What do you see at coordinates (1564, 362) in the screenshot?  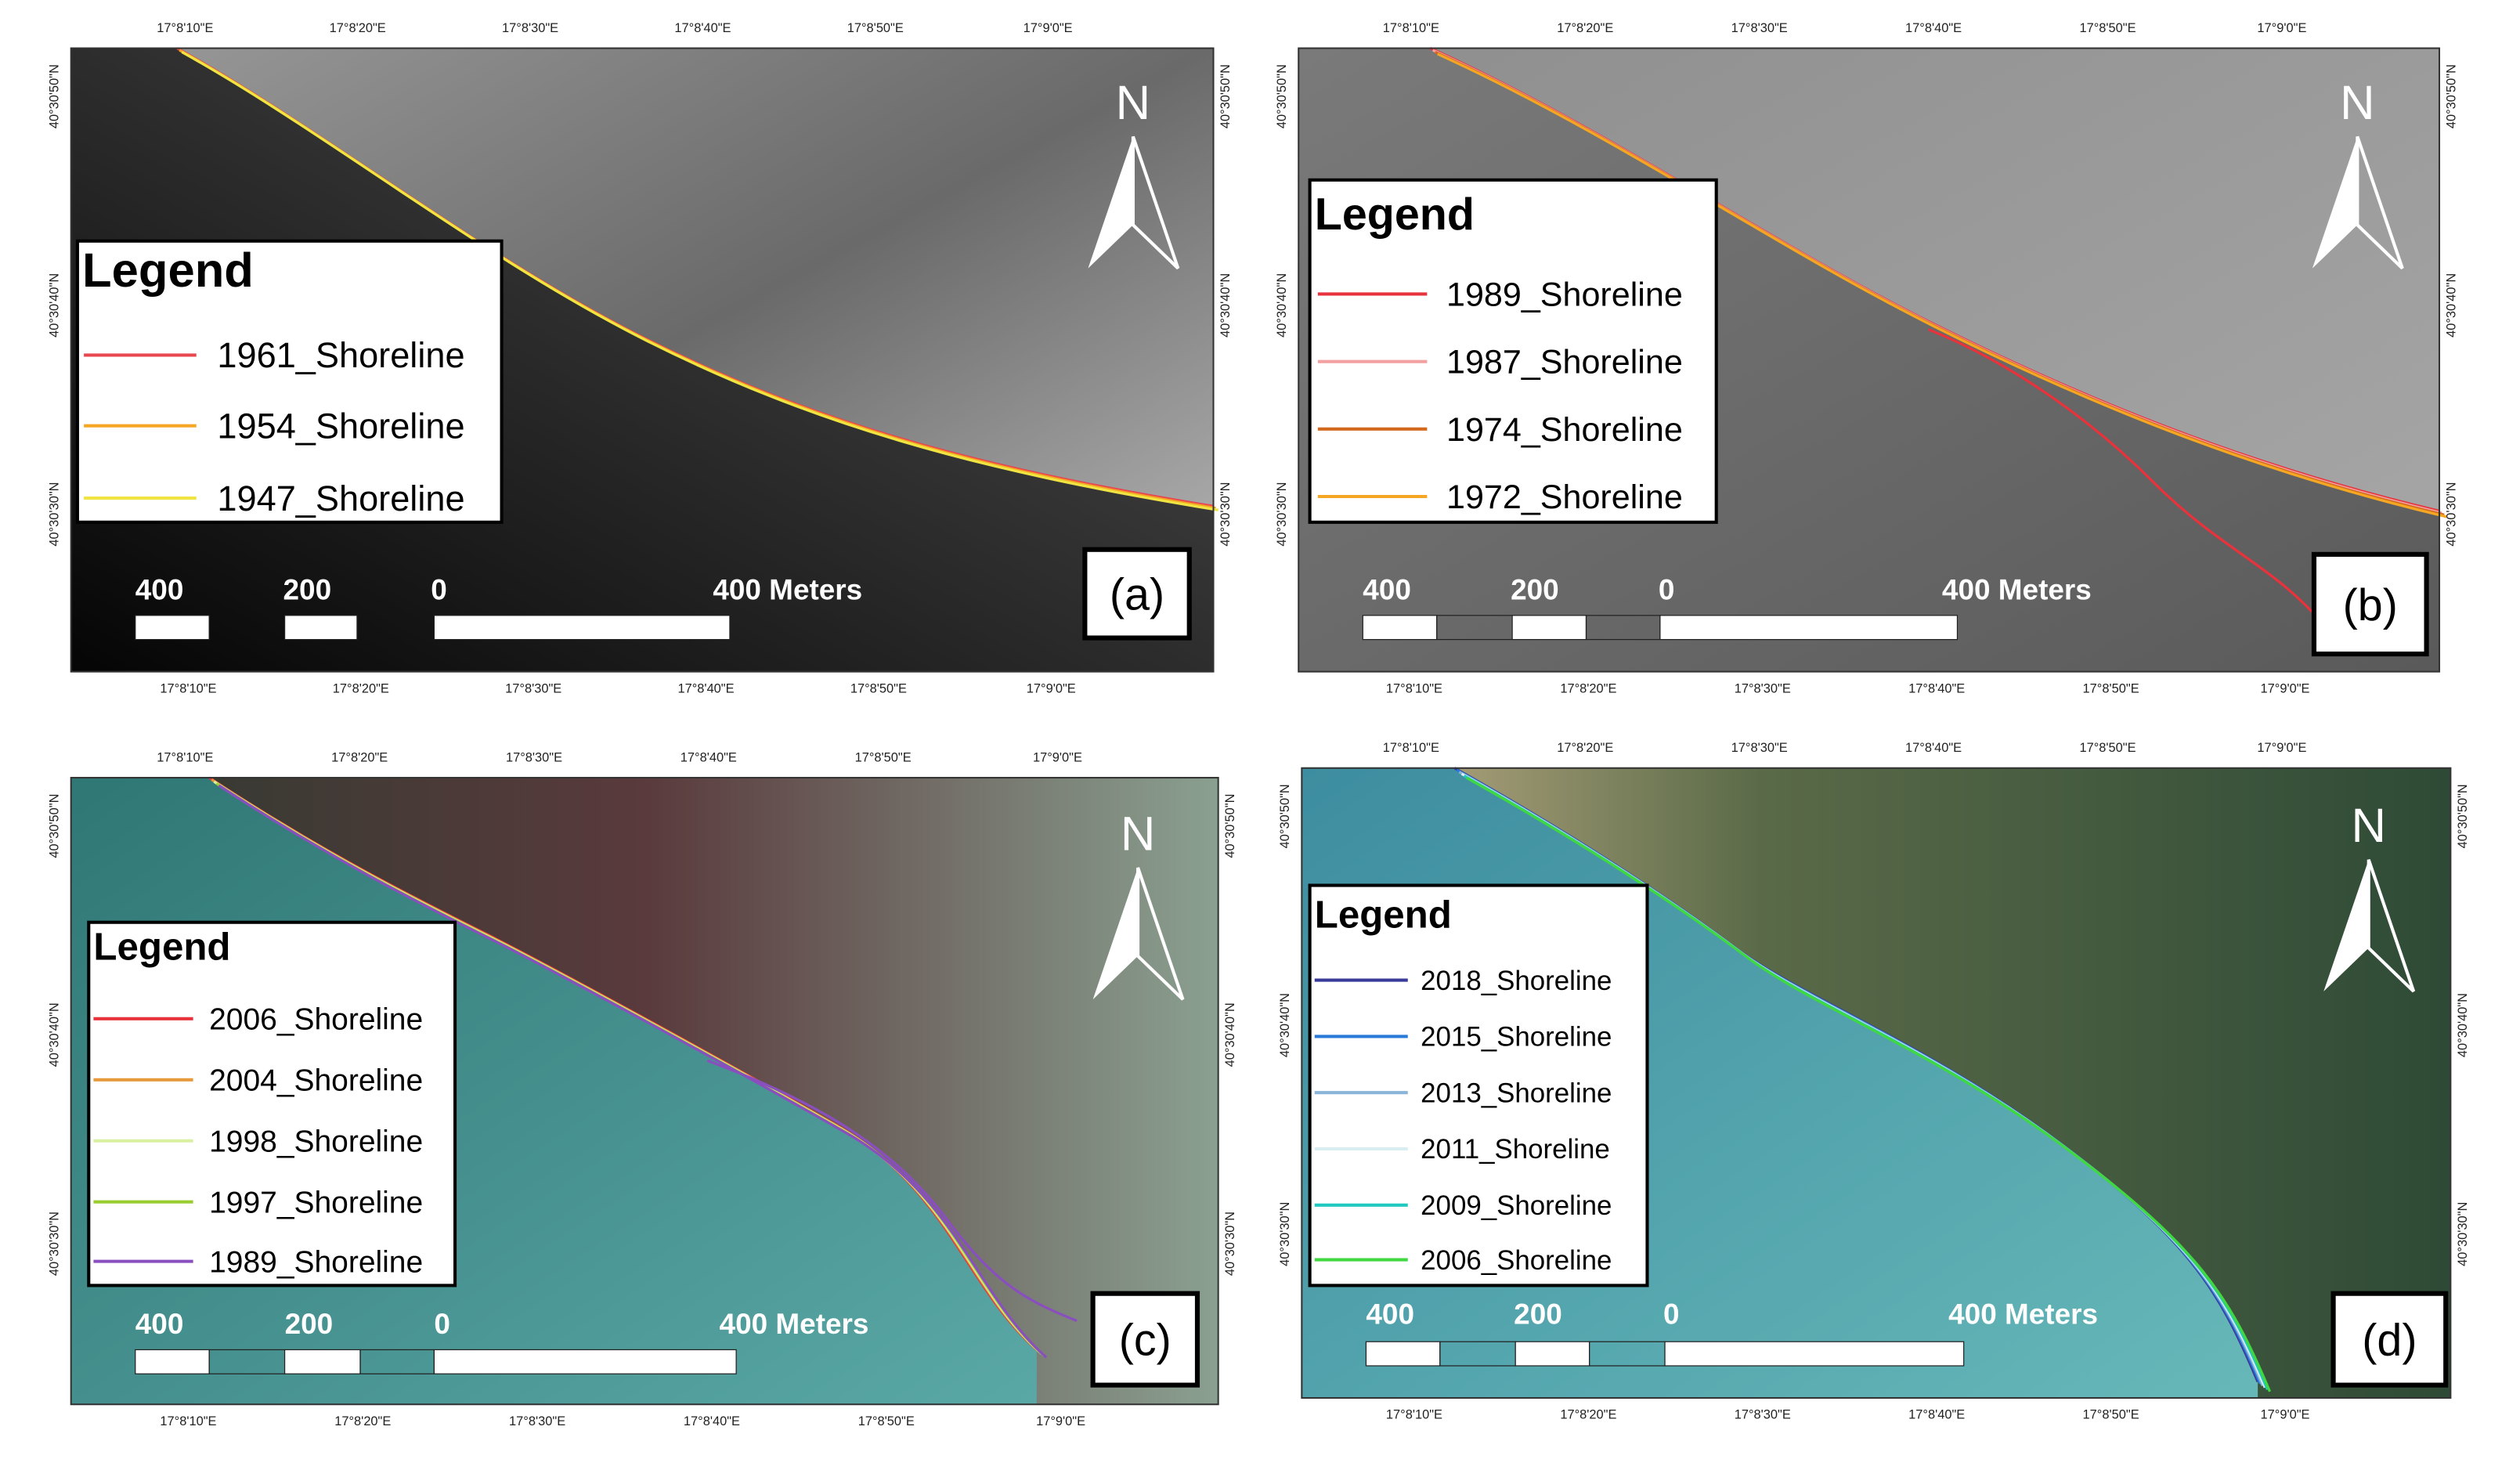 I see `legend-label: 1987_Shoreline` at bounding box center [1564, 362].